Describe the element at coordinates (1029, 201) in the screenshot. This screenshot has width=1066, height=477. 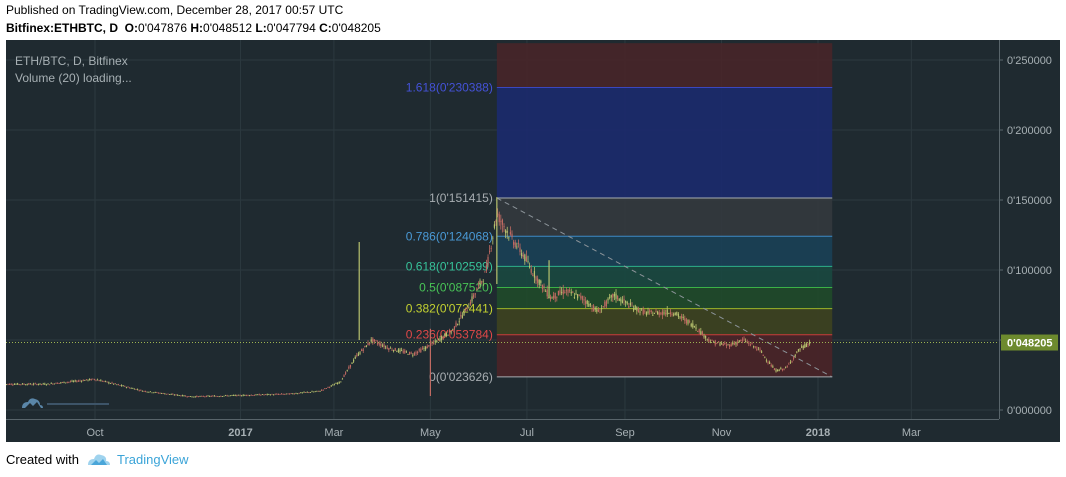
I see `y-tick-label: 0'150000` at that location.